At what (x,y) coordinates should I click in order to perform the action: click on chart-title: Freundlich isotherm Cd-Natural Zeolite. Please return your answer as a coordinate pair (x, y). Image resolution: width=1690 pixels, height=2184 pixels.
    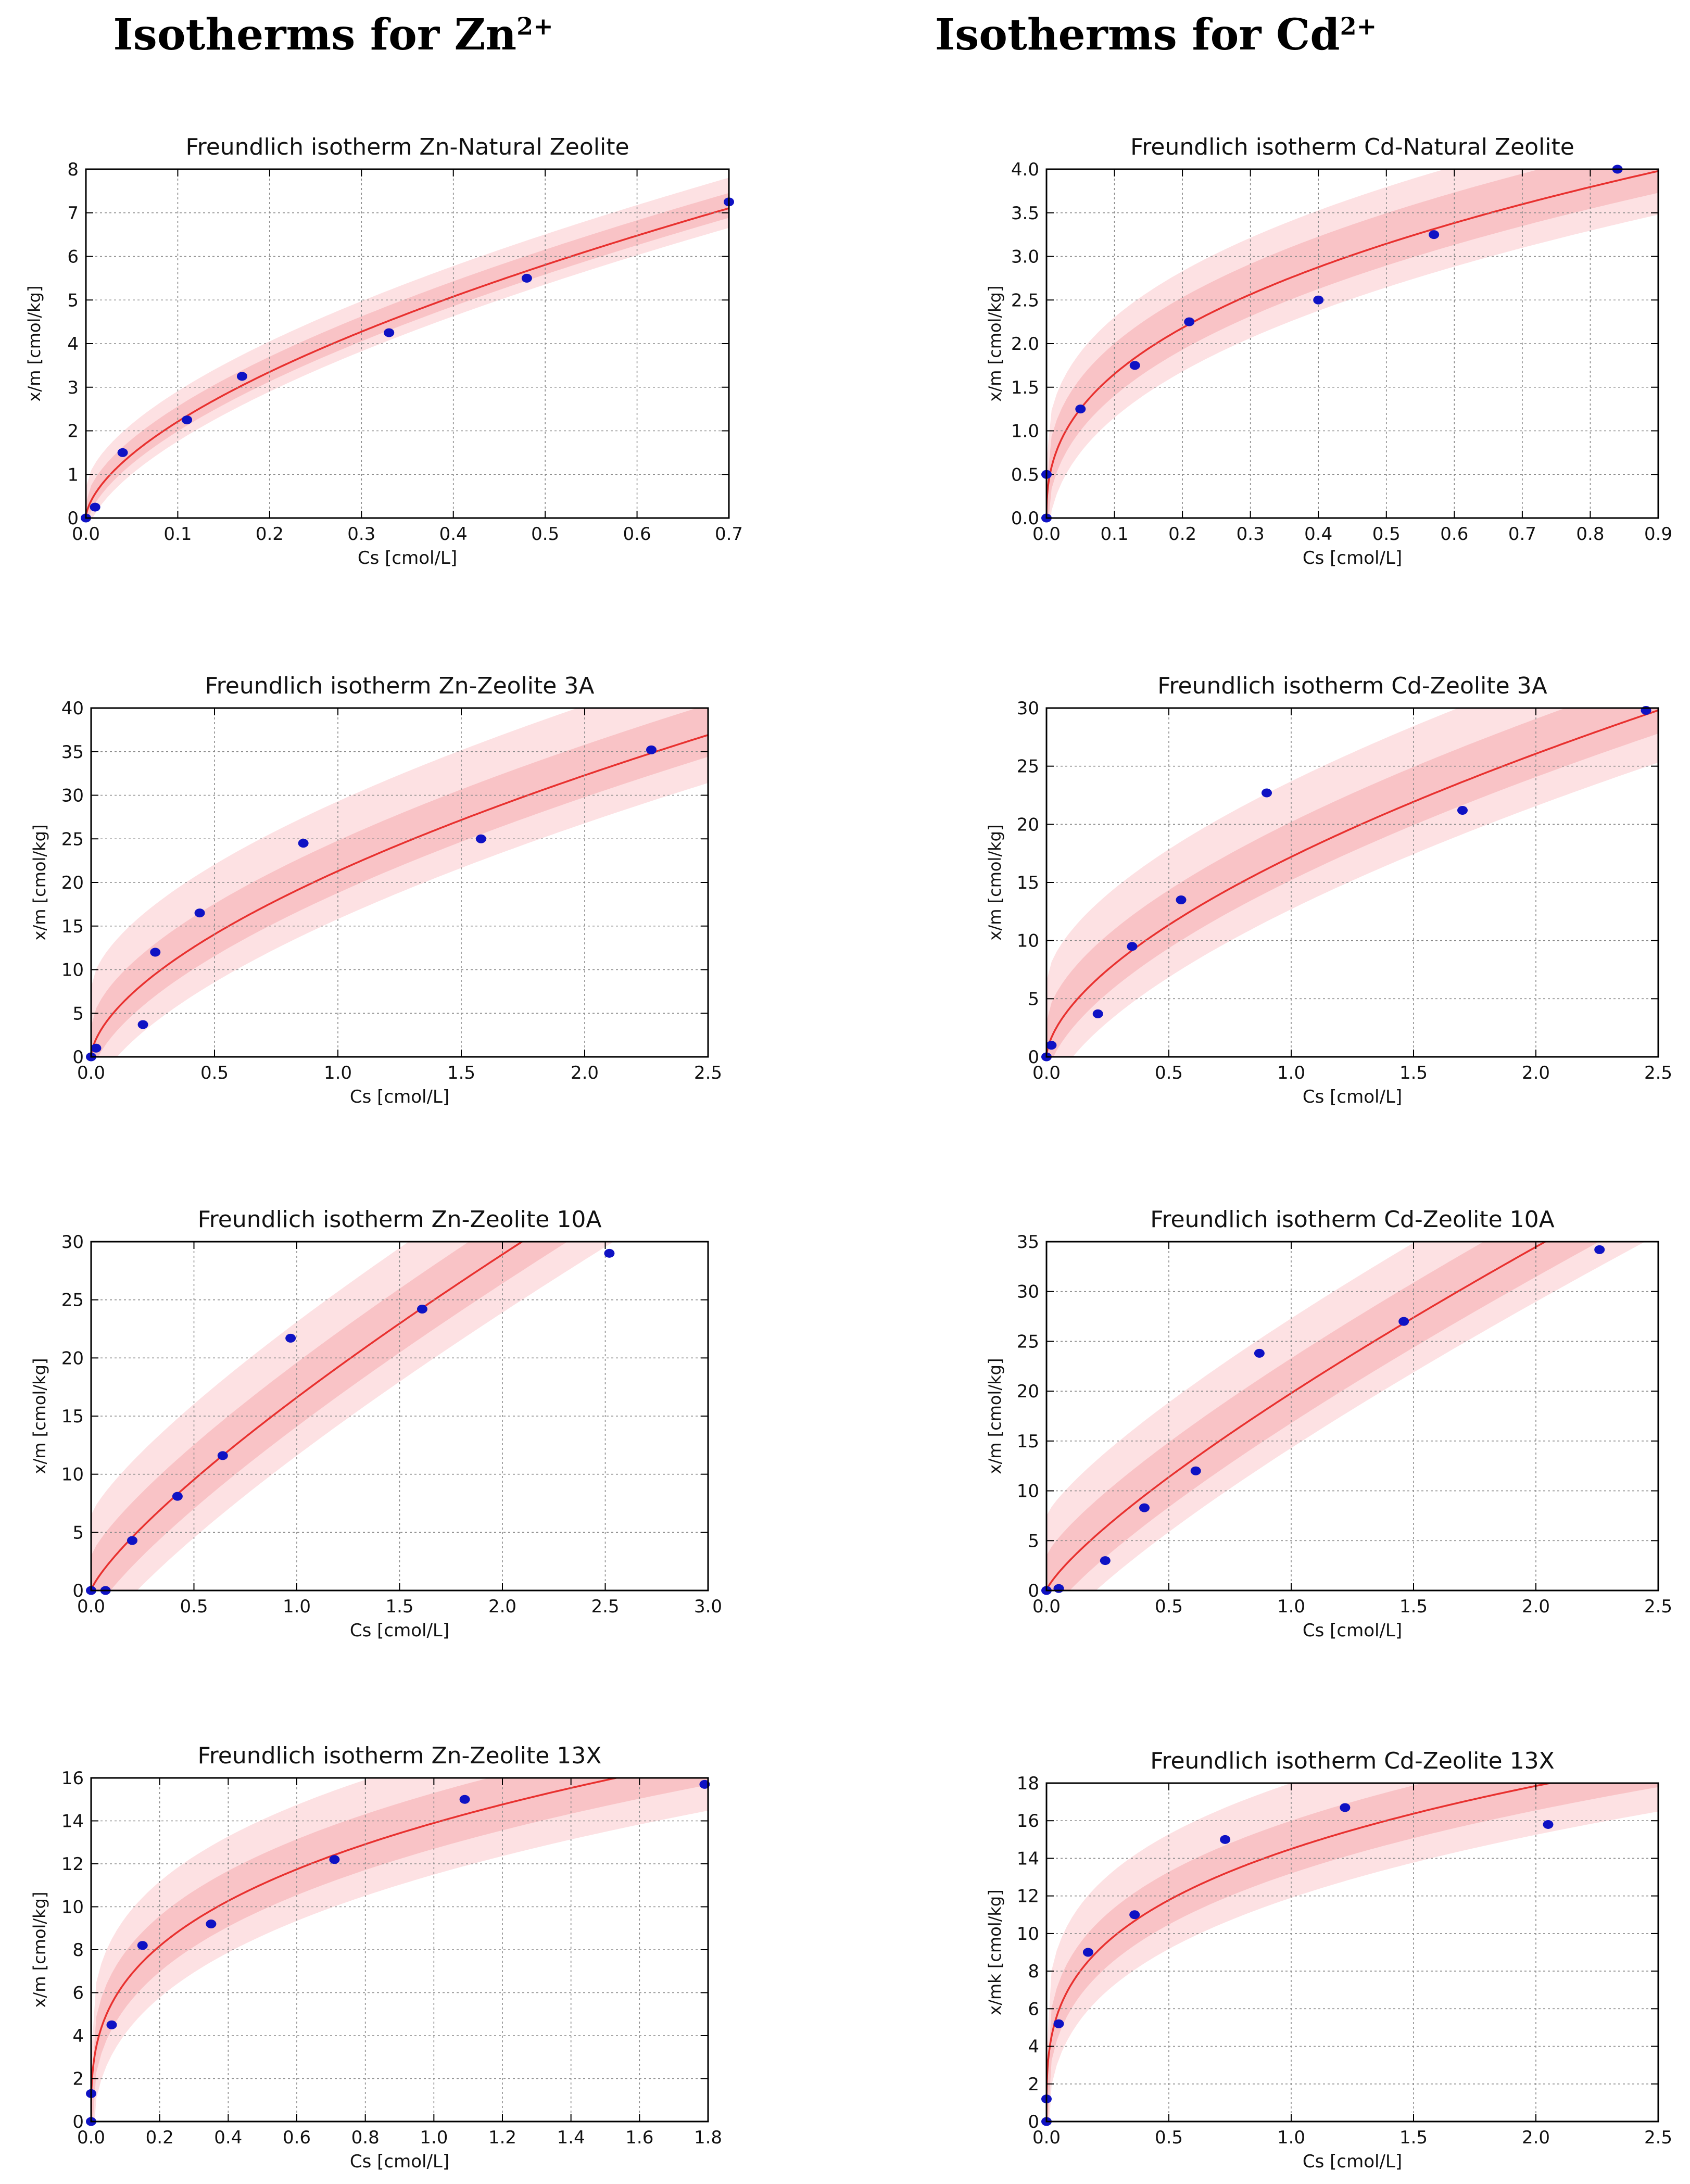
    Looking at the image, I should click on (1352, 147).